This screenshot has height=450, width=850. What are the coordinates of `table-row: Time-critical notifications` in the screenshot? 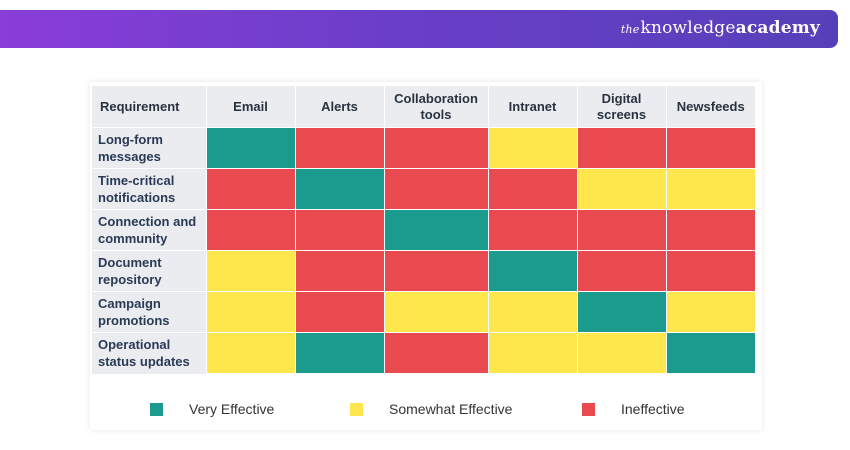 It's located at (424, 189).